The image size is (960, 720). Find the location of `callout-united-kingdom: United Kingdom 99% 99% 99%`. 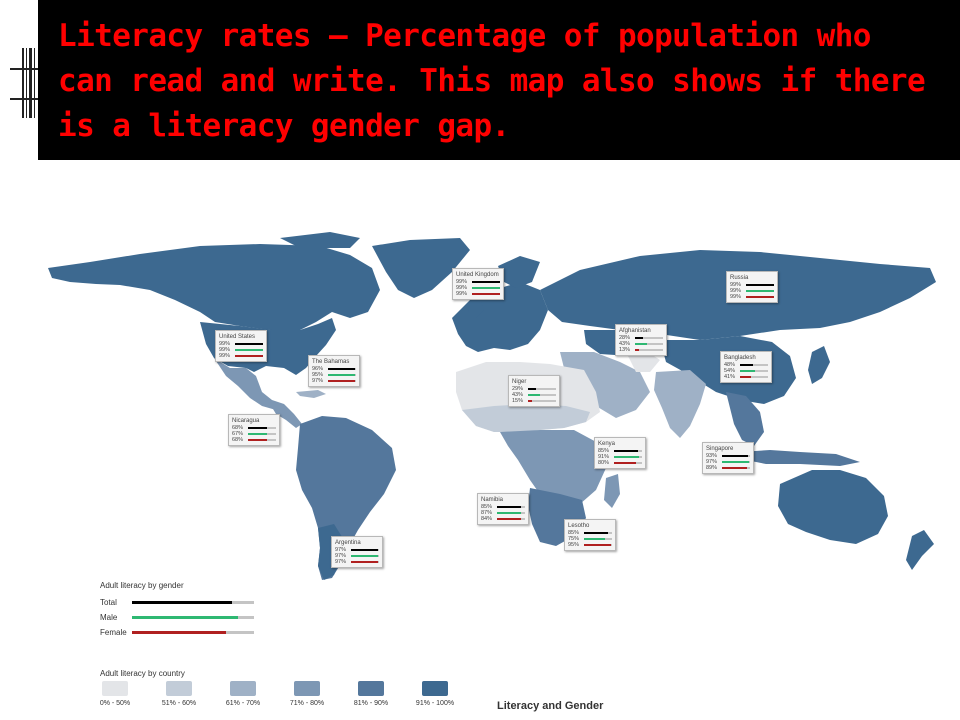

callout-united-kingdom: United Kingdom 99% 99% 99% is located at coordinates (478, 284).